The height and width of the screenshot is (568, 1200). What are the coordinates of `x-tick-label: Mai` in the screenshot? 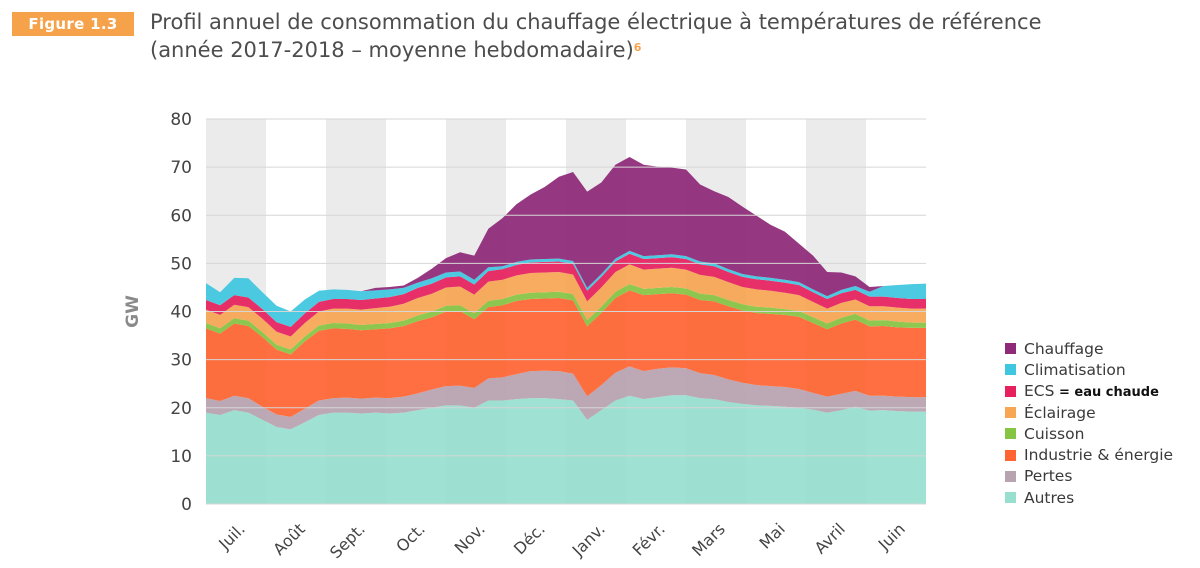 It's located at (772, 535).